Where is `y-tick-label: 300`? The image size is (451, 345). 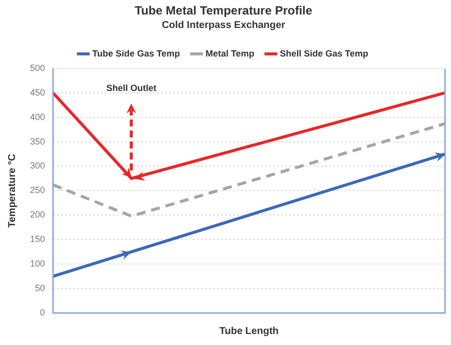
y-tick-label: 300 is located at coordinates (38, 165).